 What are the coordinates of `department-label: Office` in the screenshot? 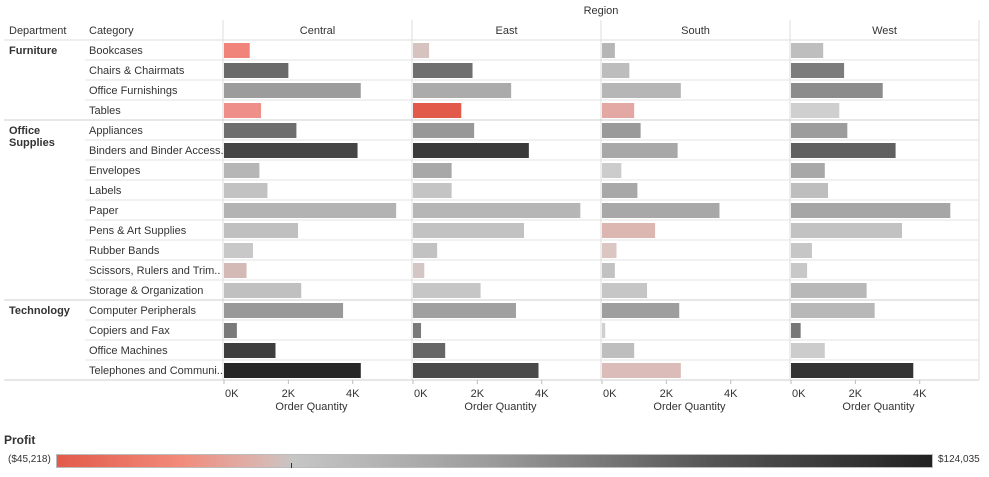 It's located at (24, 131).